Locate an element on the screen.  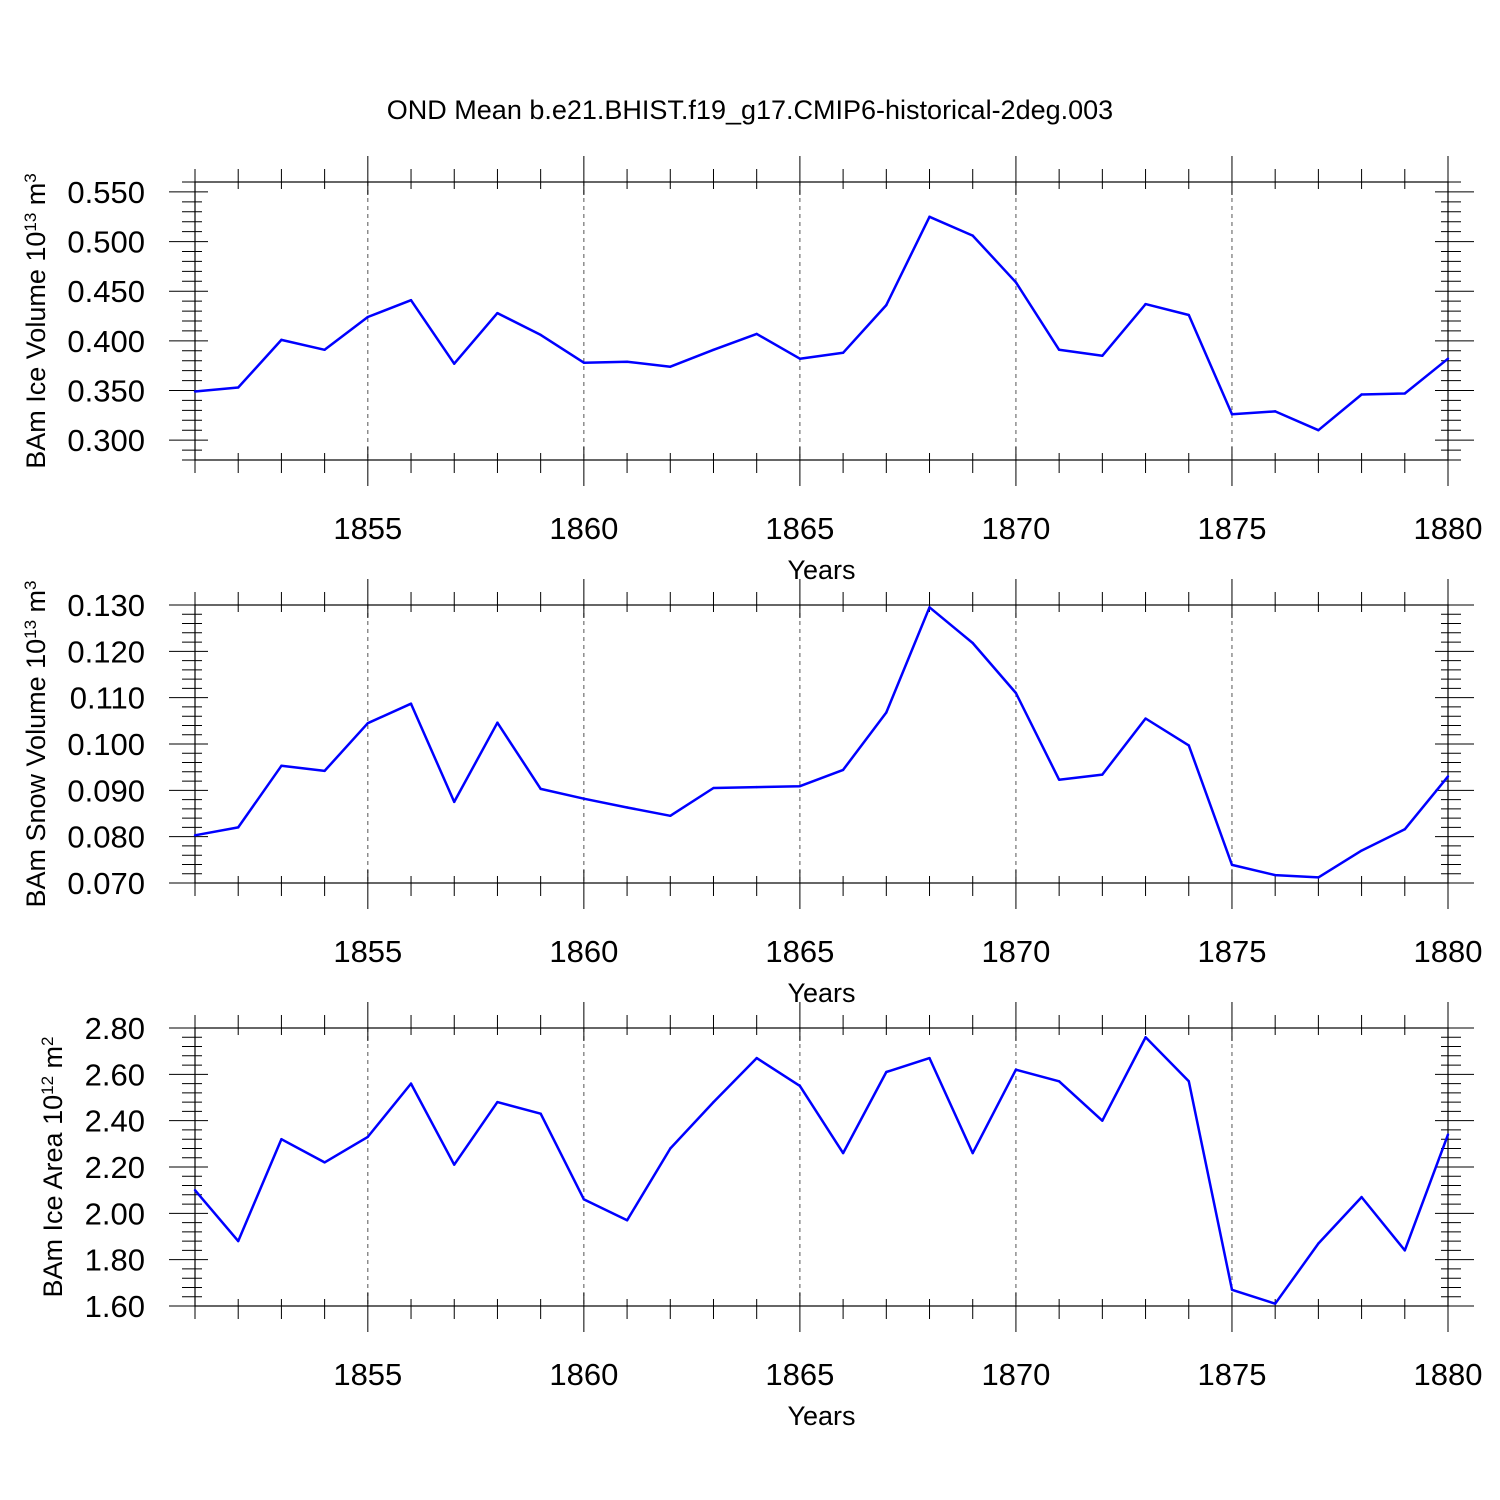
x-tick-label: 1870 is located at coordinates (1015, 951).